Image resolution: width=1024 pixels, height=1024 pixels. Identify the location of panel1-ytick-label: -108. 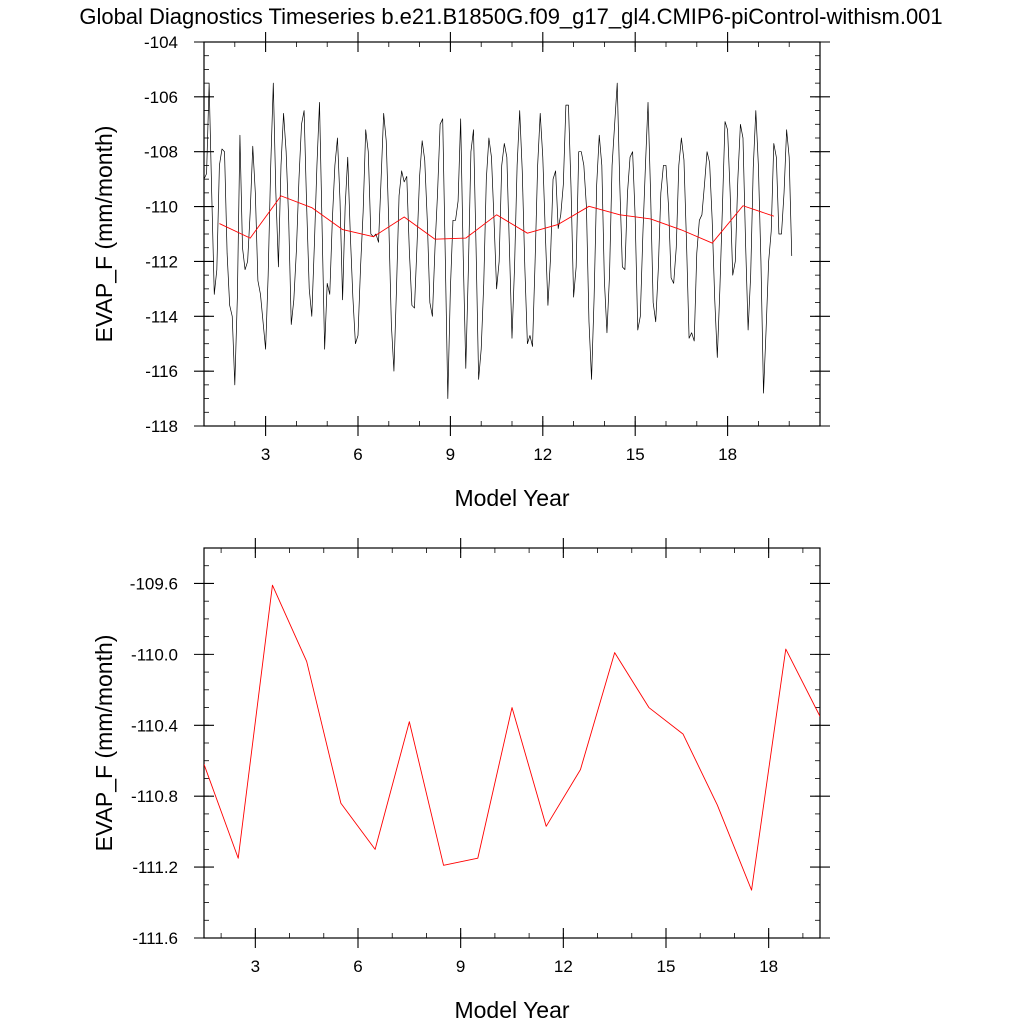
(161, 152).